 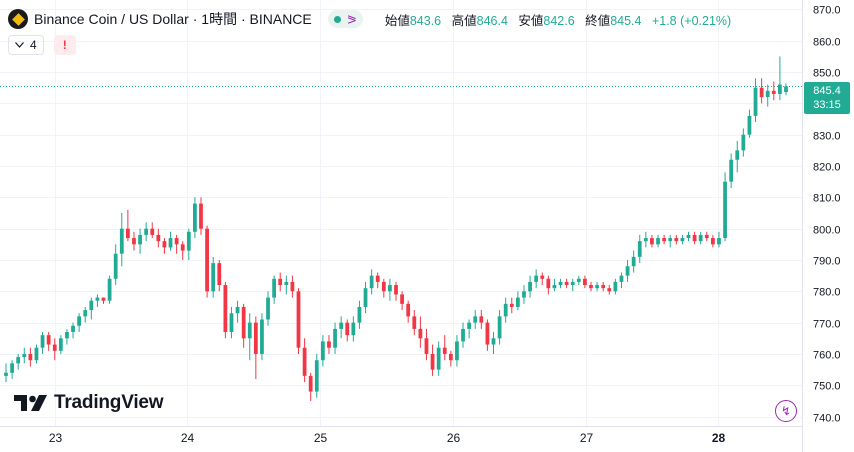 What do you see at coordinates (30, 403) in the screenshot?
I see `tradingview-logo-icon` at bounding box center [30, 403].